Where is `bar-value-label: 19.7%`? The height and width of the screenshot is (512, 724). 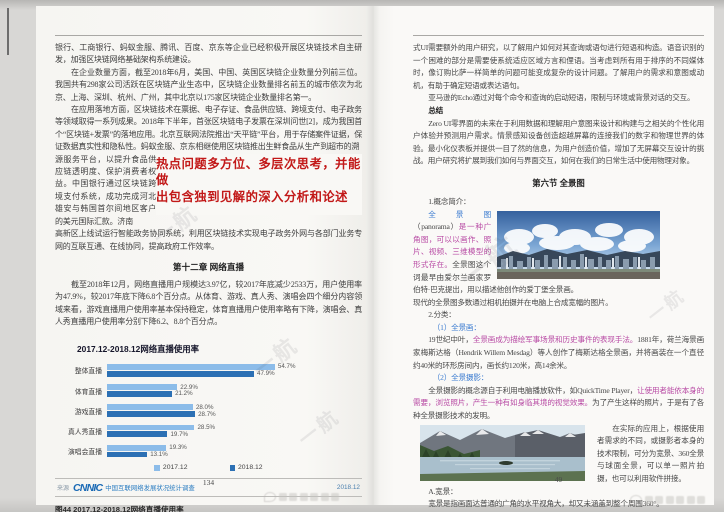
bar-value-label: 19.7% is located at coordinates (179, 434).